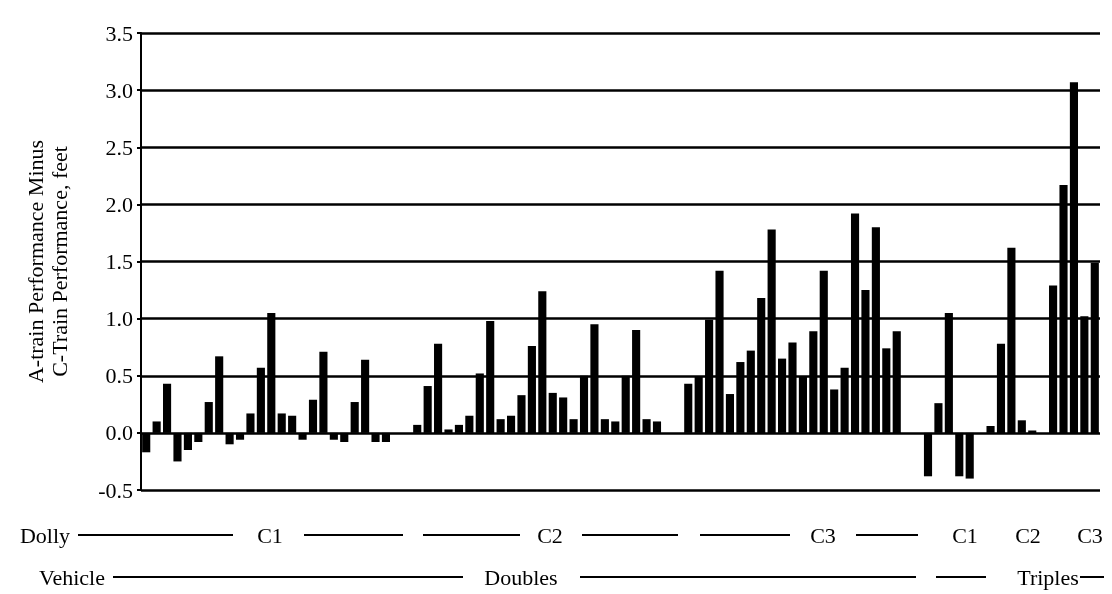 Image resolution: width=1112 pixels, height=594 pixels. I want to click on y-tick-label: -0.5, so click(115, 490).